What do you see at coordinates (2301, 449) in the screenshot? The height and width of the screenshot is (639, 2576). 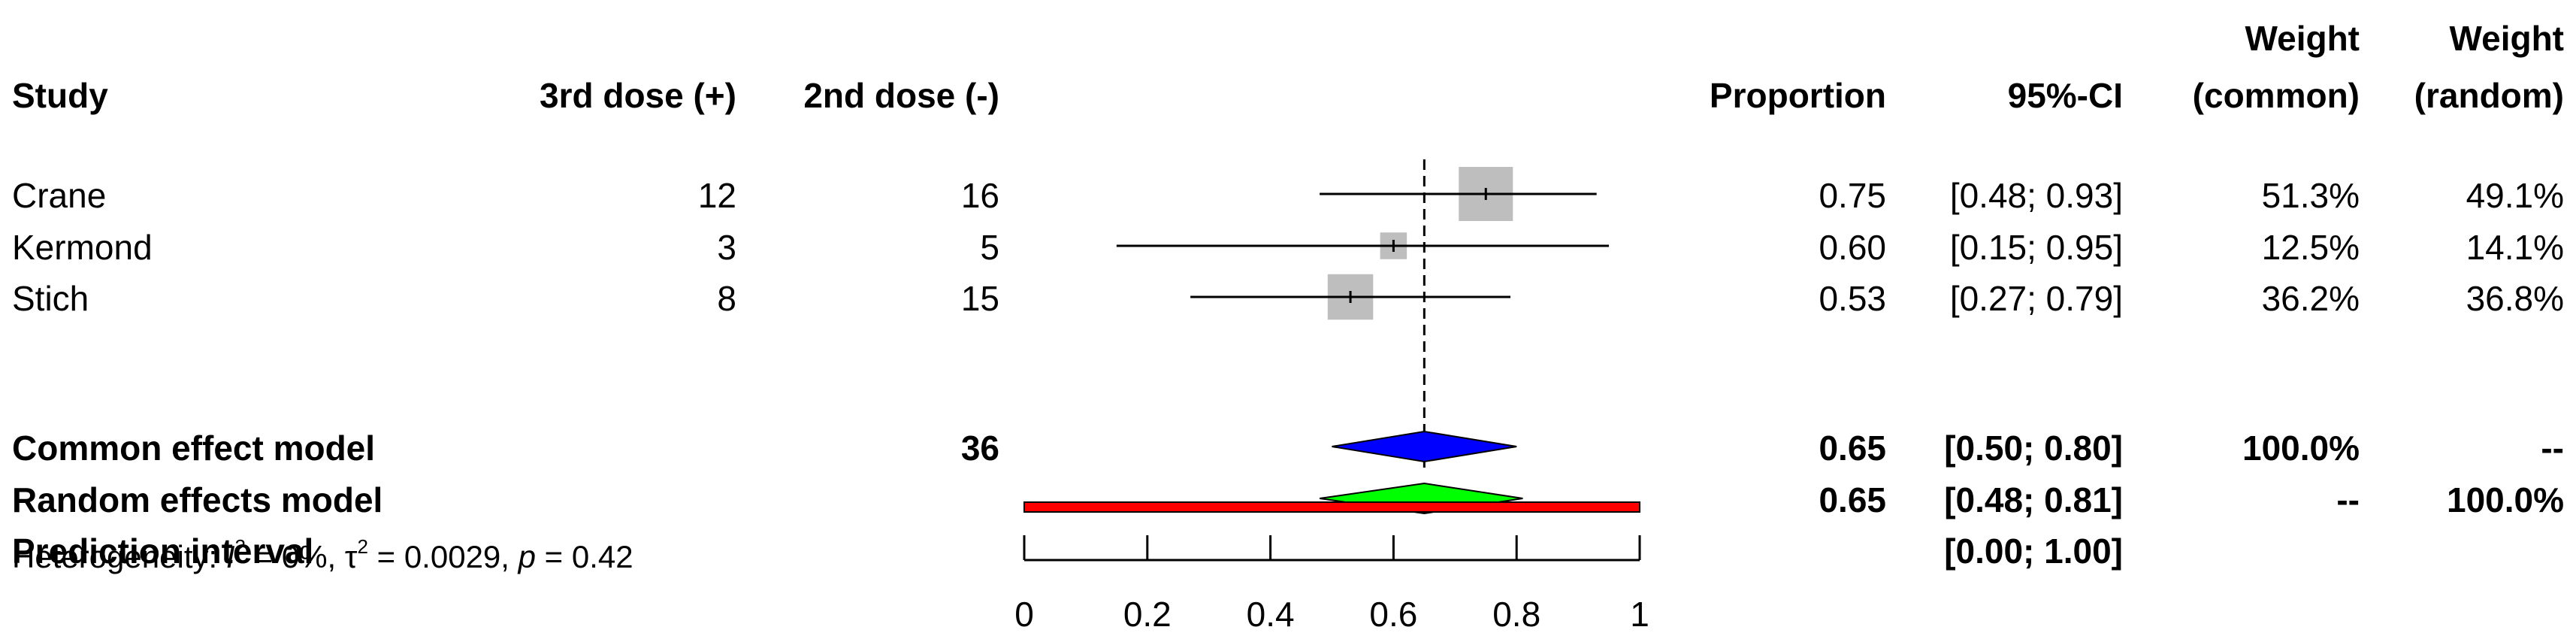 I see `common-effect-weight-common: 100.0%` at bounding box center [2301, 449].